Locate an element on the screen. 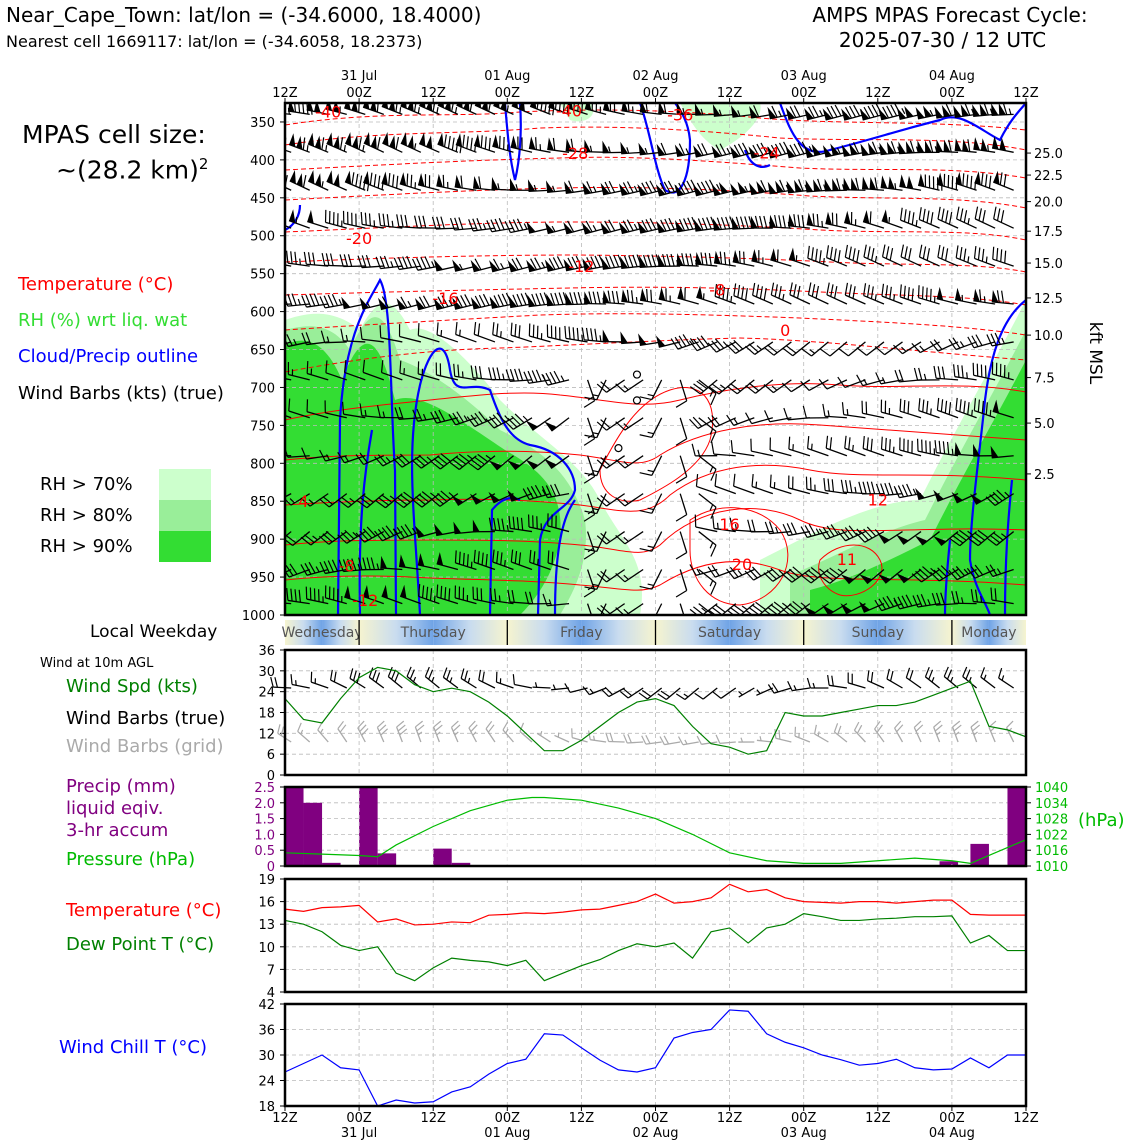 The image size is (1140, 1140). cycle-title: AMPS MPAS Forecast Cycle: is located at coordinates (950, 15).